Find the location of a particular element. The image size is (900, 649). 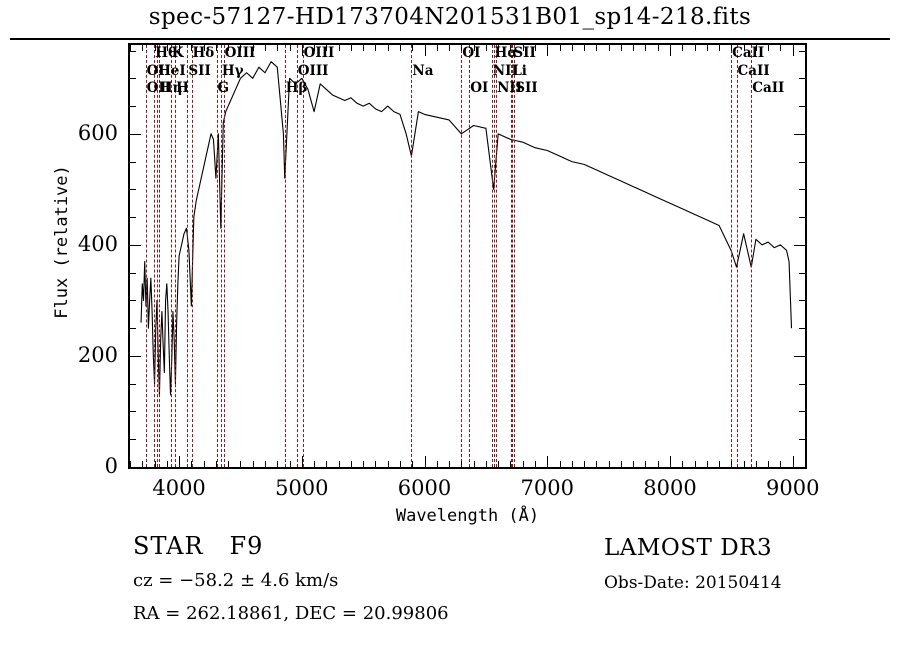

line-label-SII-6731: SII is located at coordinates (526, 88).